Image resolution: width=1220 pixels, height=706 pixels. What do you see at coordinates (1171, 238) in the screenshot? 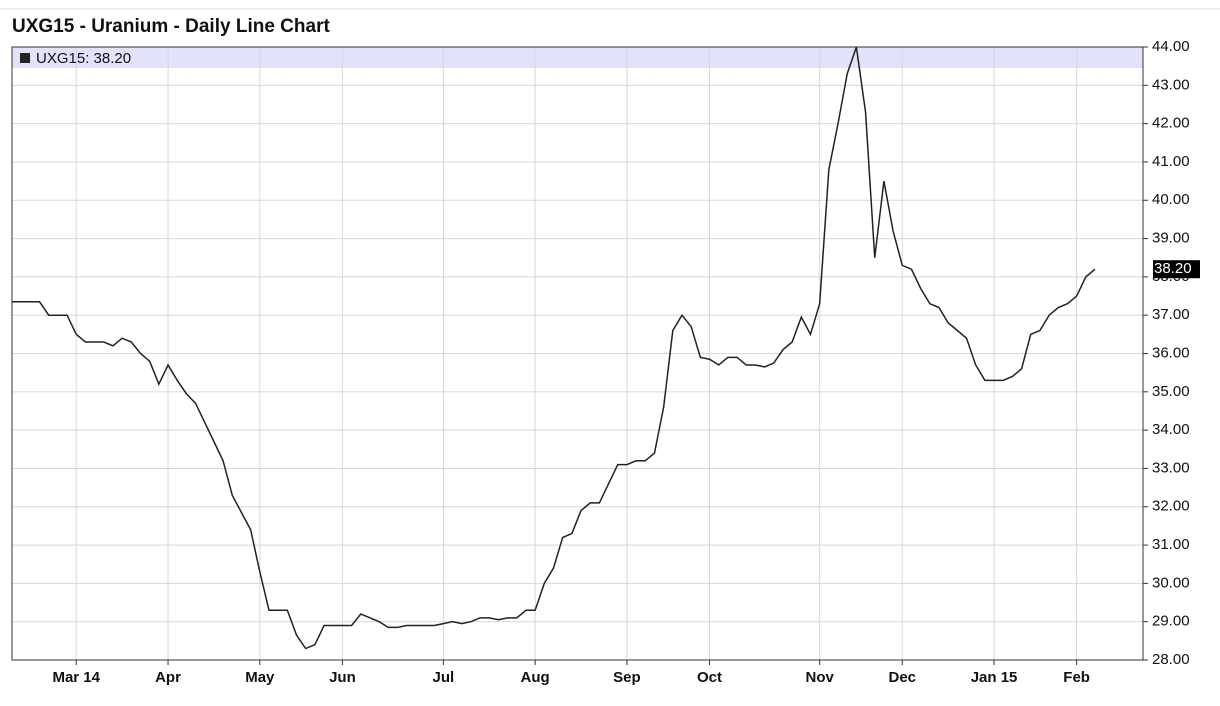
I see `y-tick-label: 39.00` at bounding box center [1171, 238].